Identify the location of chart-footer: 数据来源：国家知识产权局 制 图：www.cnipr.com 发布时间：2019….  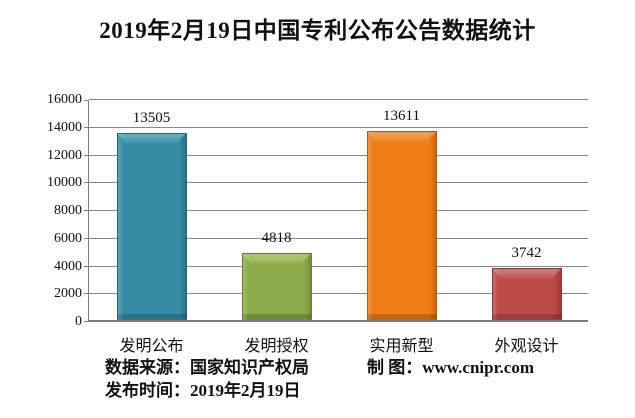
(365, 379).